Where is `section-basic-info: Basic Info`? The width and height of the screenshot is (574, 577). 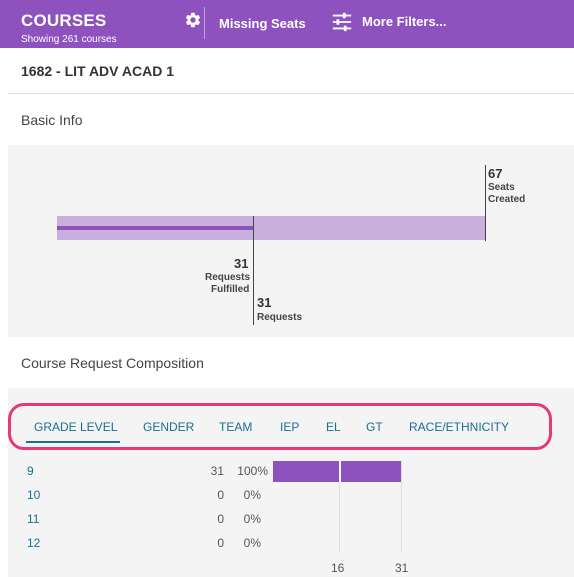 section-basic-info: Basic Info is located at coordinates (52, 120).